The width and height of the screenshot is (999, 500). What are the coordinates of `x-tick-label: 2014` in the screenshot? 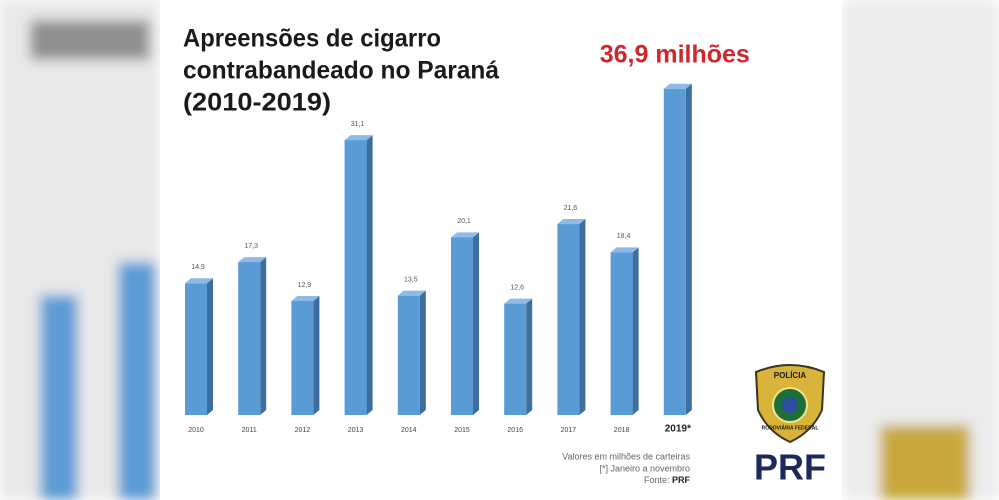 It's located at (409, 430).